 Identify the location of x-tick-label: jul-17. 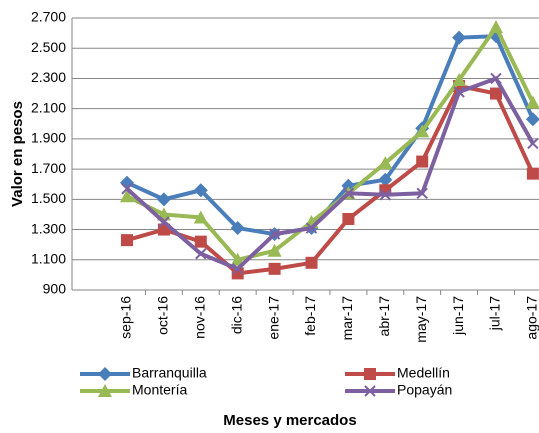
(495, 313).